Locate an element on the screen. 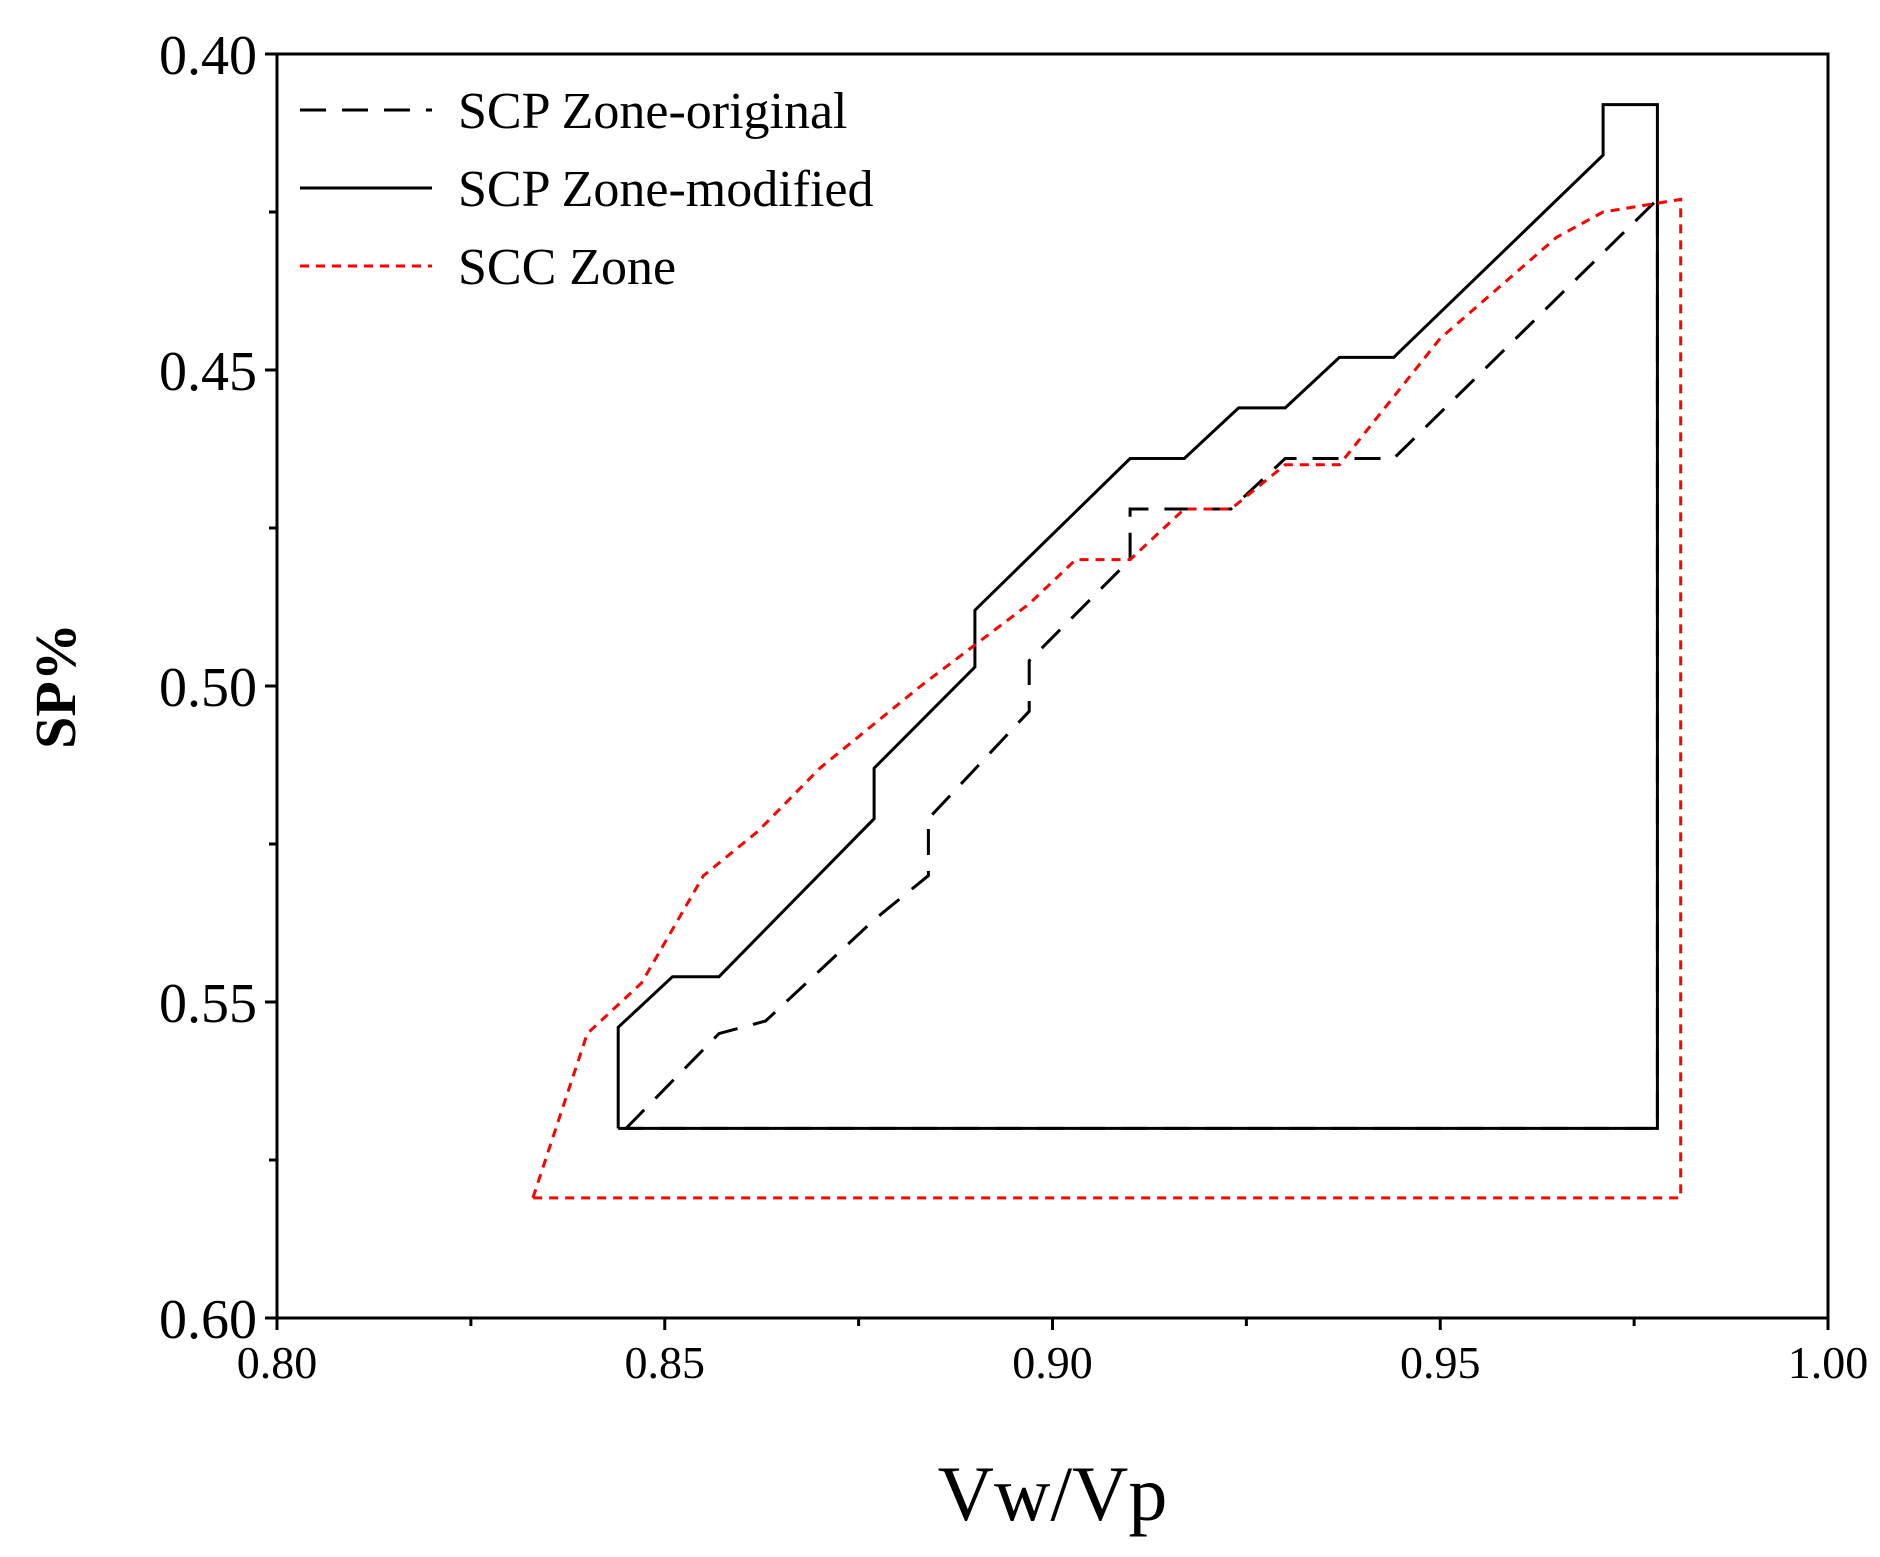 This screenshot has height=1557, width=1880. x-tick-label: 0.95 is located at coordinates (1440, 1362).